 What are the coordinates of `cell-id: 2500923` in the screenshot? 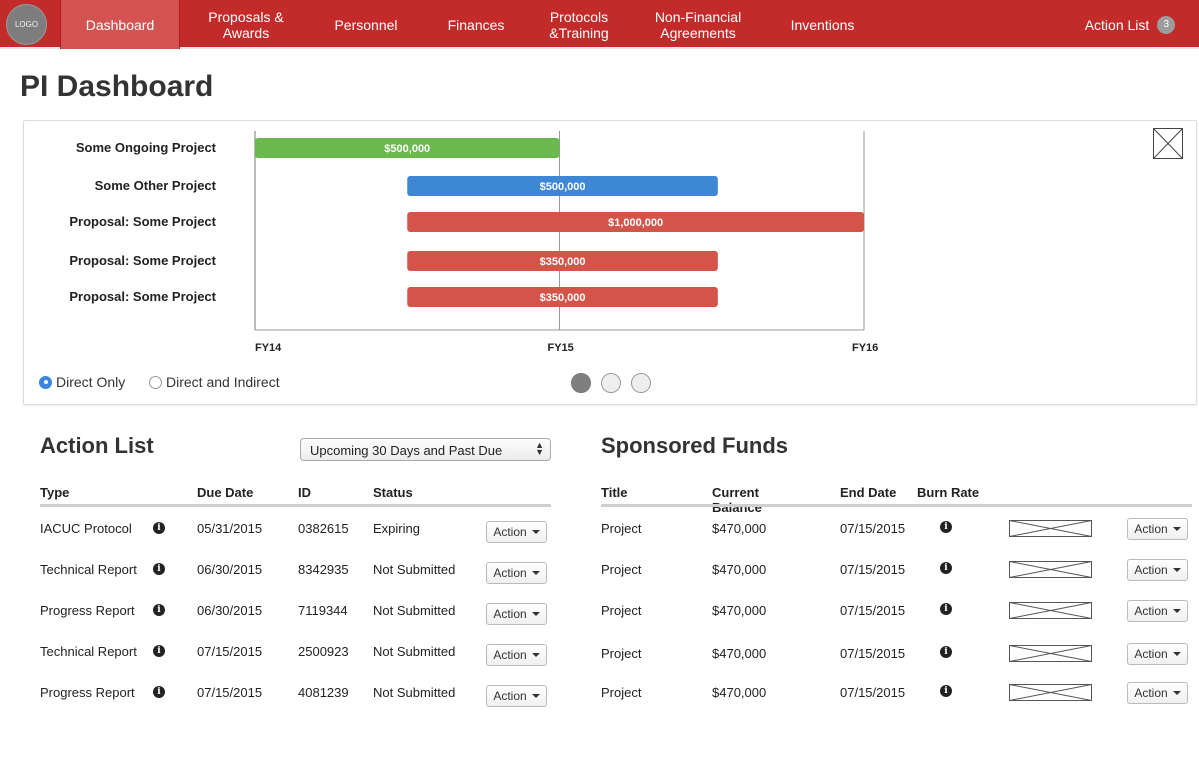 It's located at (323, 651).